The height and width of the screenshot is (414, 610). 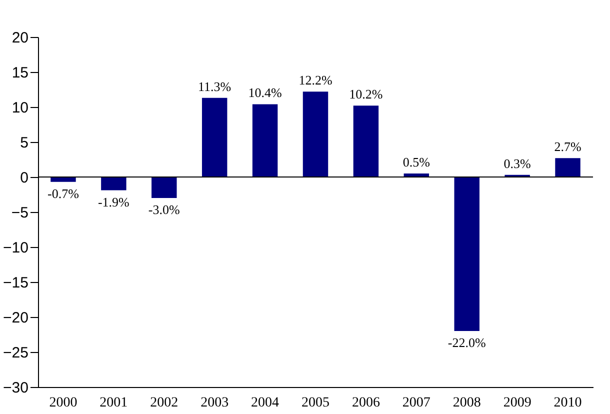 I want to click on x-tick-label: 2006, so click(x=366, y=403).